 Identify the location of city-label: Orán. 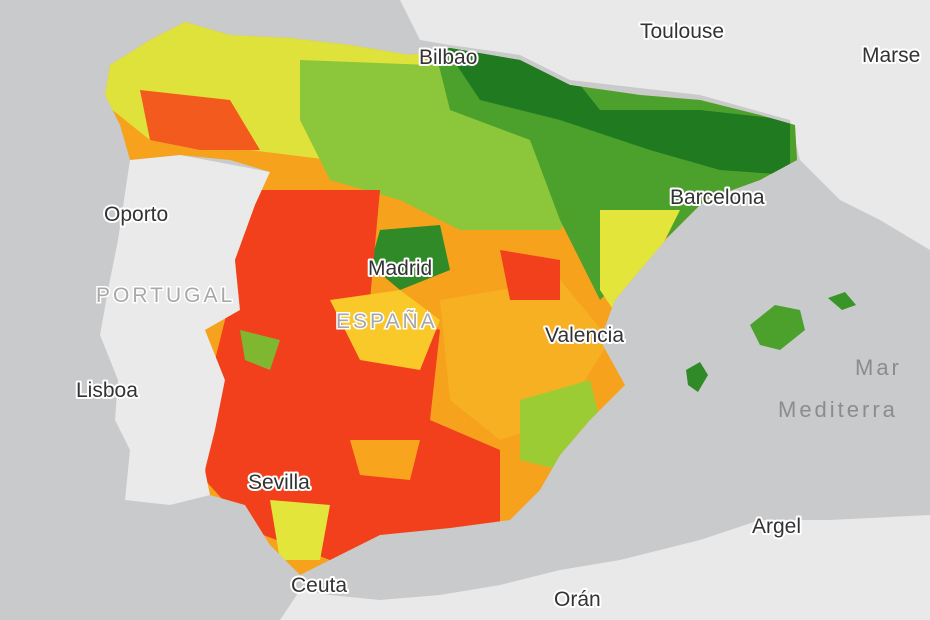
(577, 599).